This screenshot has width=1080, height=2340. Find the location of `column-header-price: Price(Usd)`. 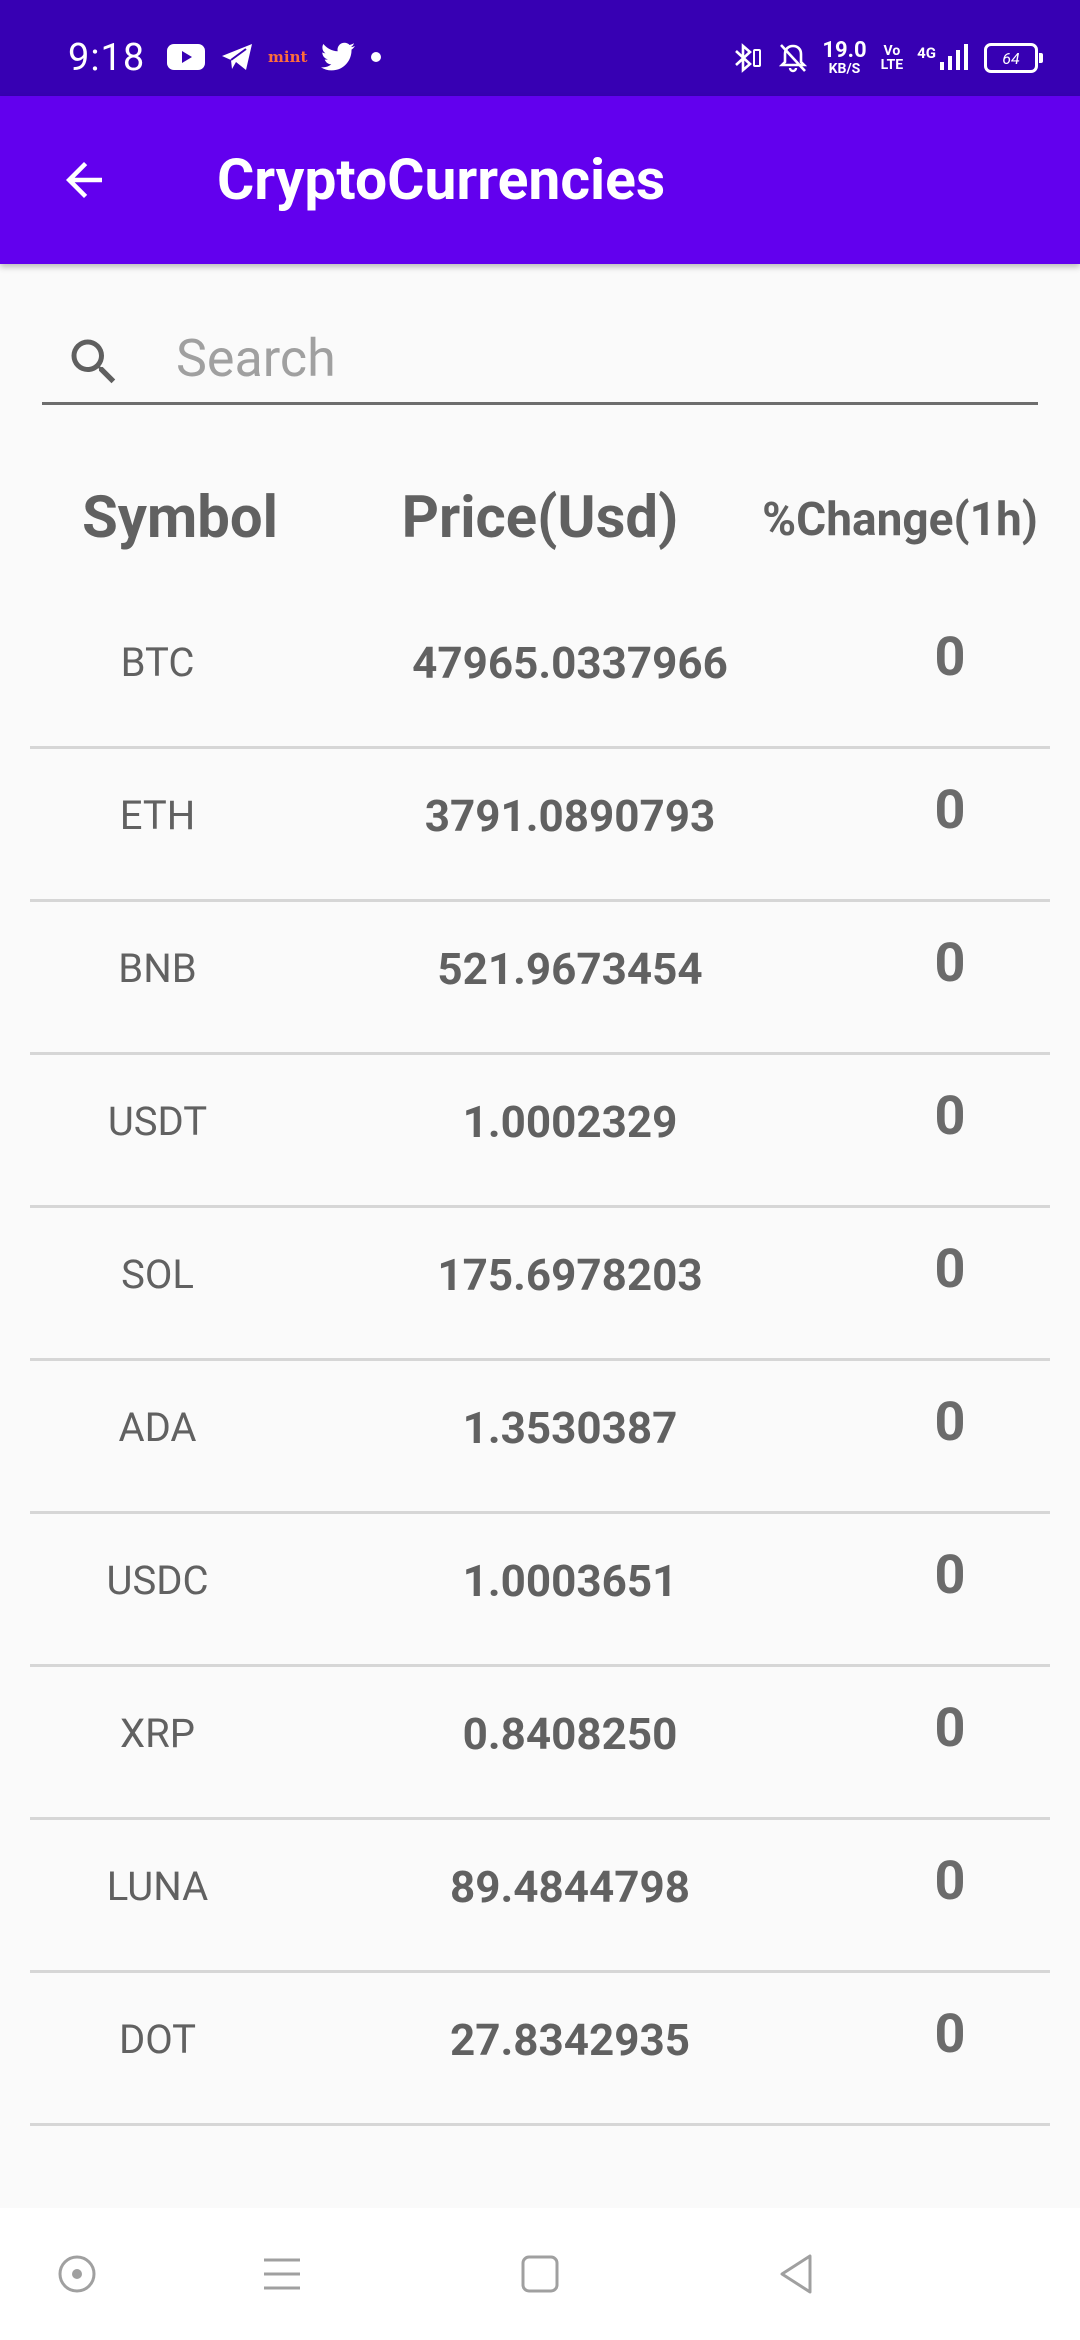

column-header-price: Price(Usd) is located at coordinates (540, 518).